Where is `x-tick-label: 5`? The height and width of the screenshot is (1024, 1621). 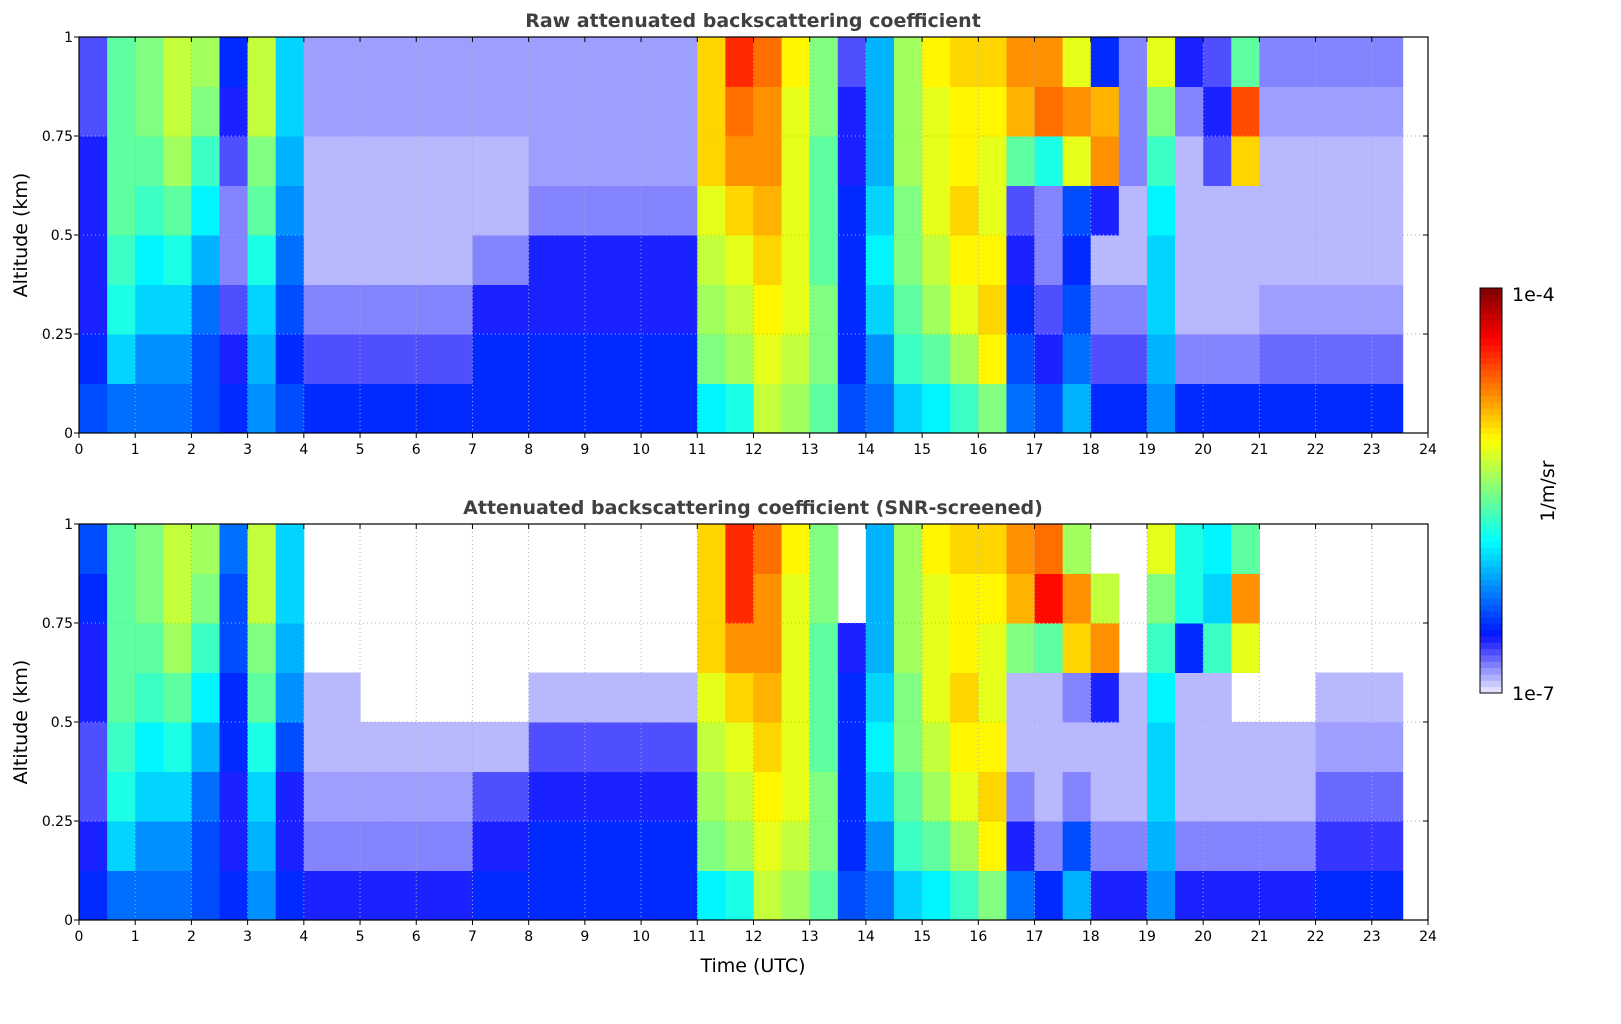
x-tick-label: 5 is located at coordinates (360, 450).